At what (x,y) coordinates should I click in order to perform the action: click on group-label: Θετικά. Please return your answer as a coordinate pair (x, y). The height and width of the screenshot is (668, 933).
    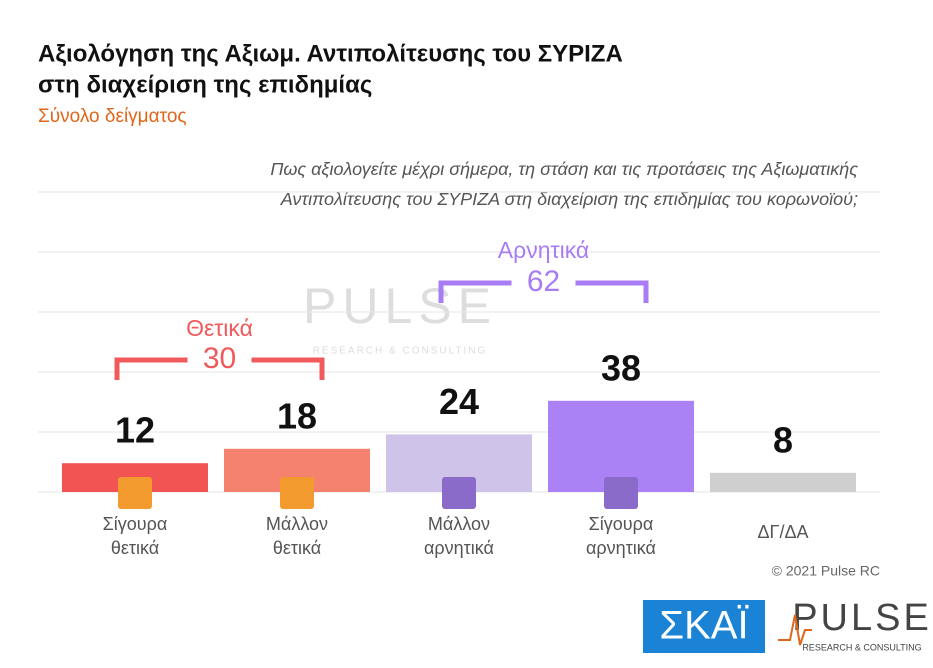
    Looking at the image, I should click on (219, 328).